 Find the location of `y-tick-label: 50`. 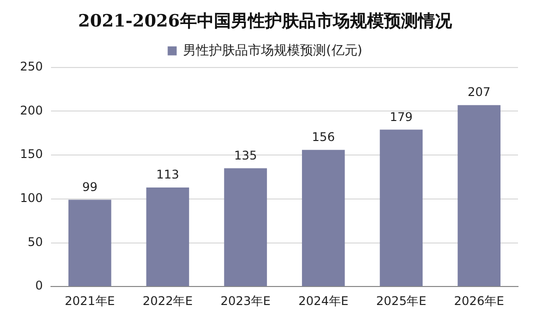

y-tick-label: 50 is located at coordinates (35, 241).